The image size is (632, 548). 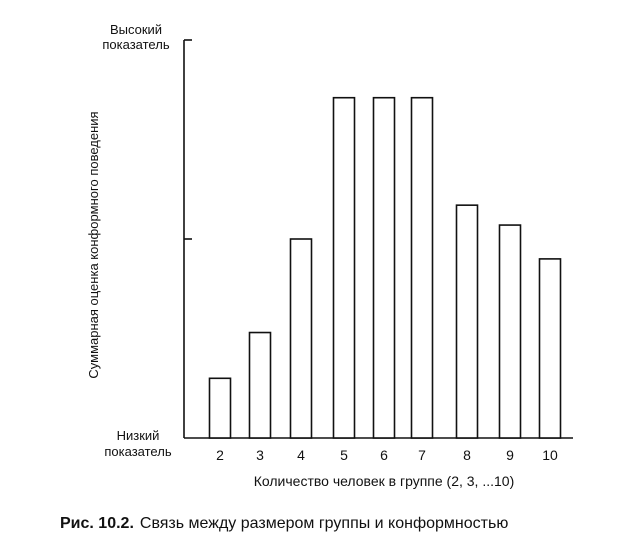 What do you see at coordinates (97, 523) in the screenshot?
I see `caption-prefix: Рис. 10.2.` at bounding box center [97, 523].